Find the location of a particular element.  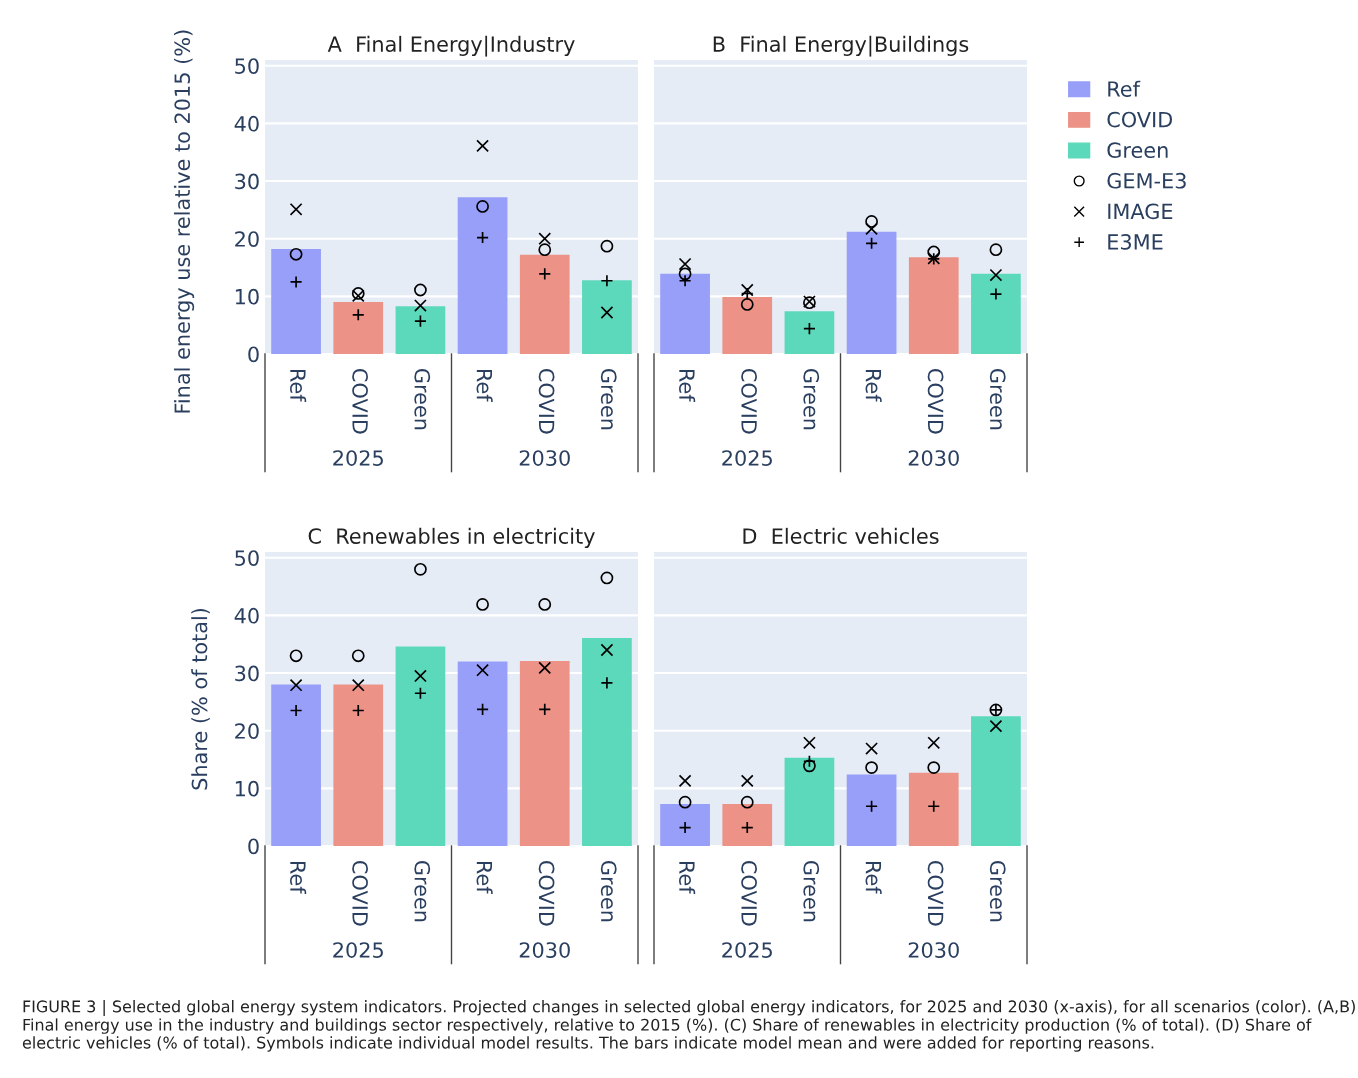

legend-label: COVID is located at coordinates (1140, 119).